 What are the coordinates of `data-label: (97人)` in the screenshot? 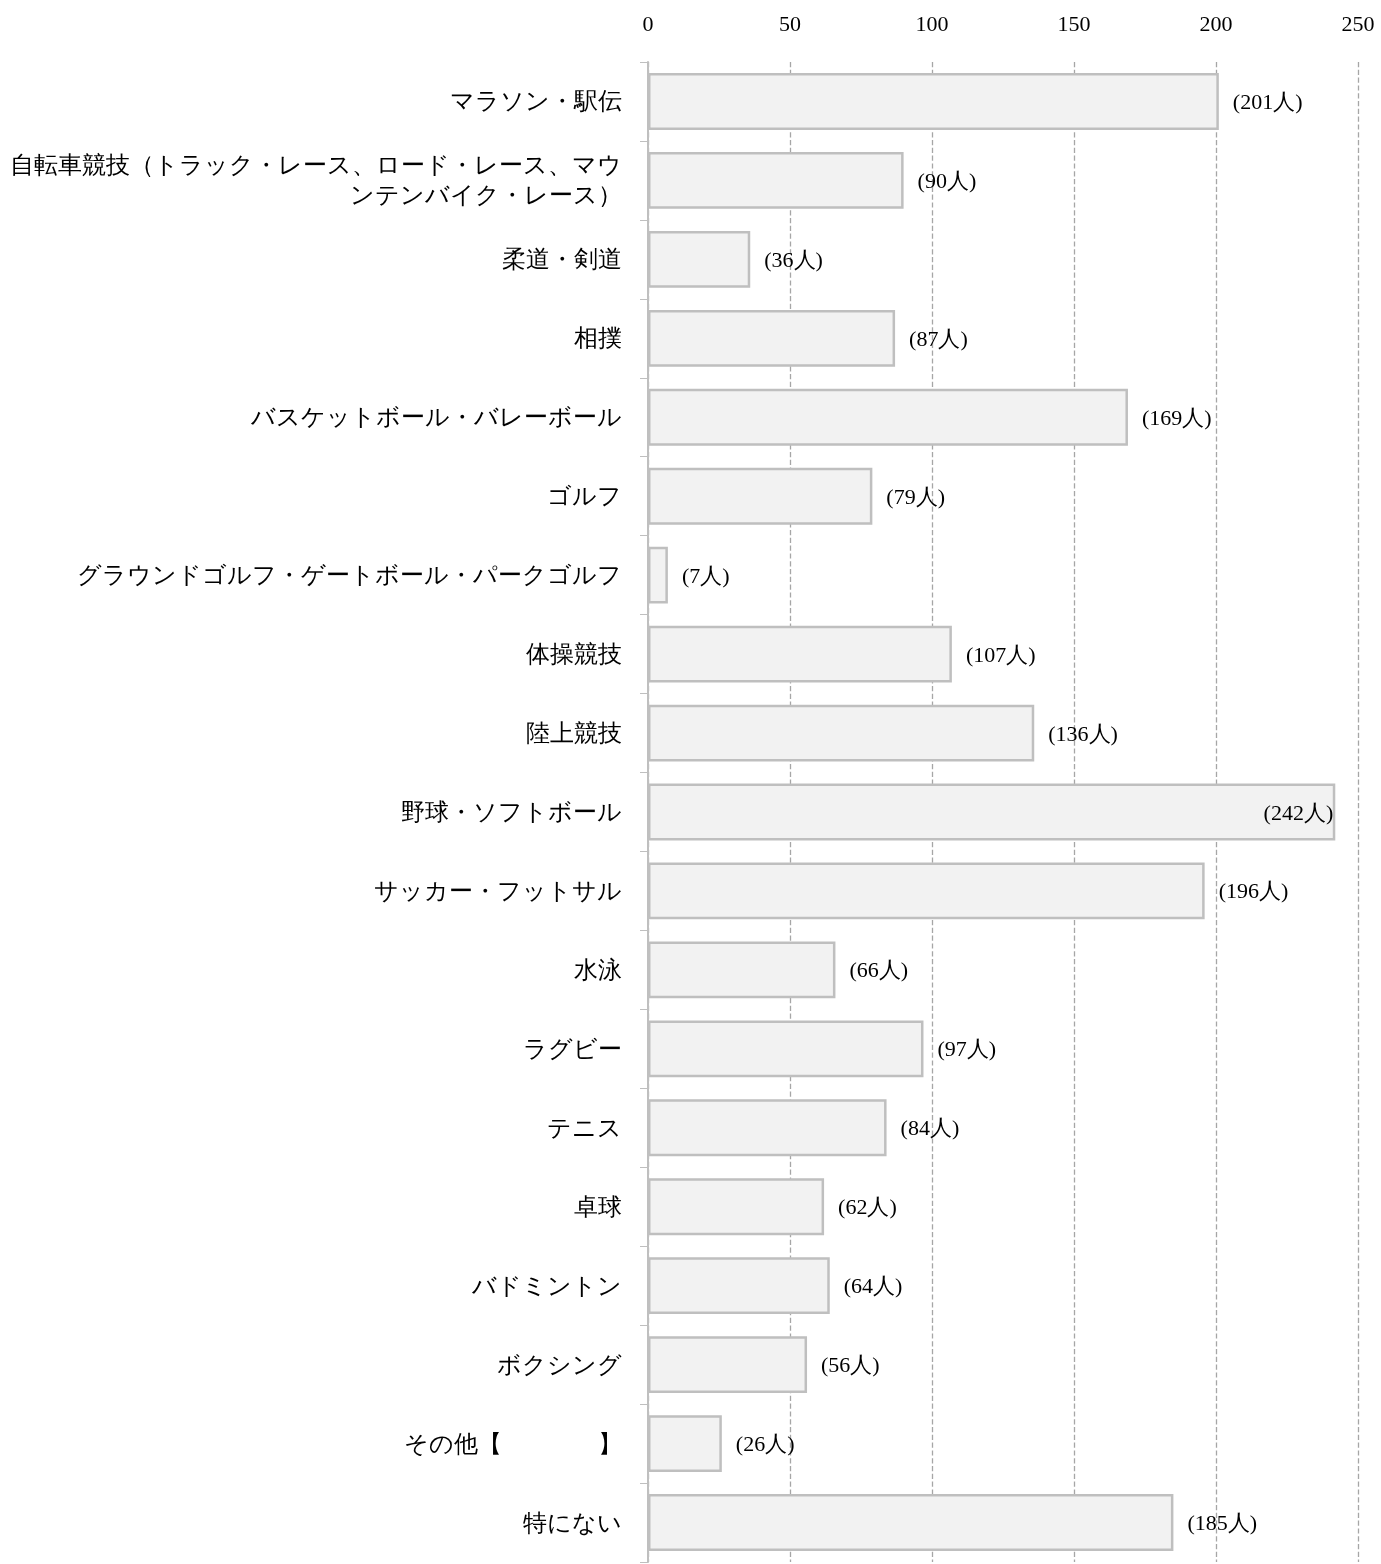 It's located at (967, 1049).